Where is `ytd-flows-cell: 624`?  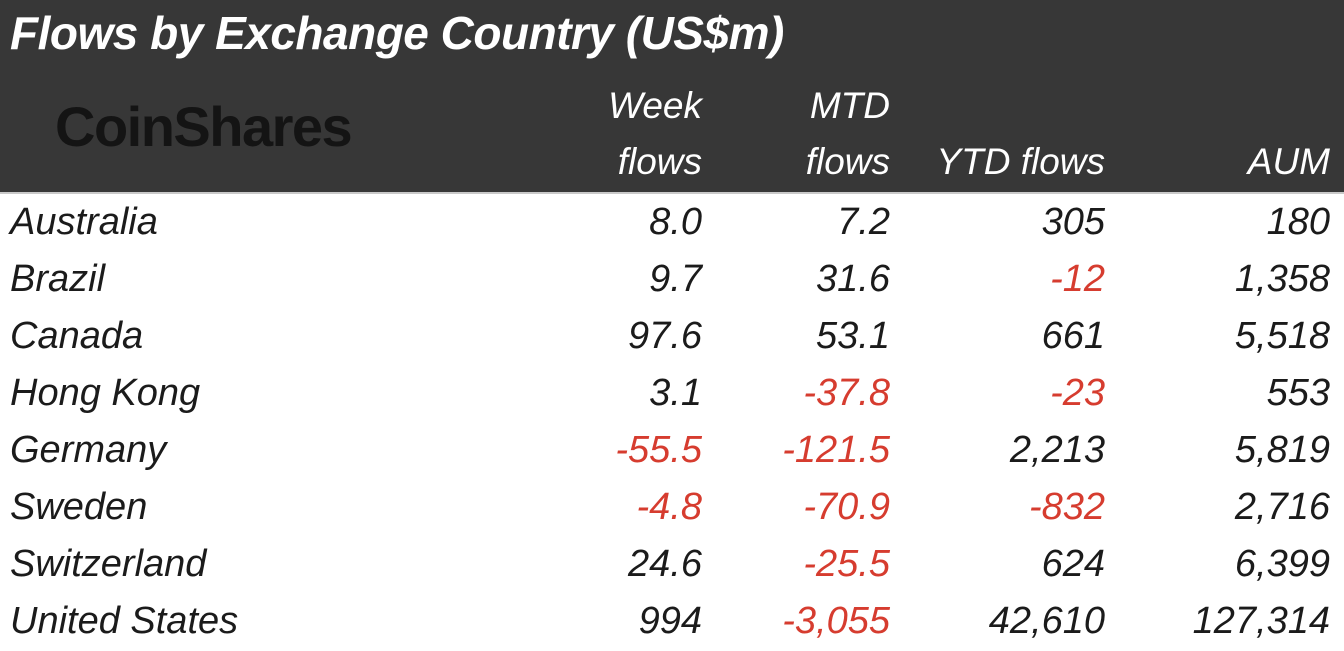
ytd-flows-cell: 624 is located at coordinates (1073, 564).